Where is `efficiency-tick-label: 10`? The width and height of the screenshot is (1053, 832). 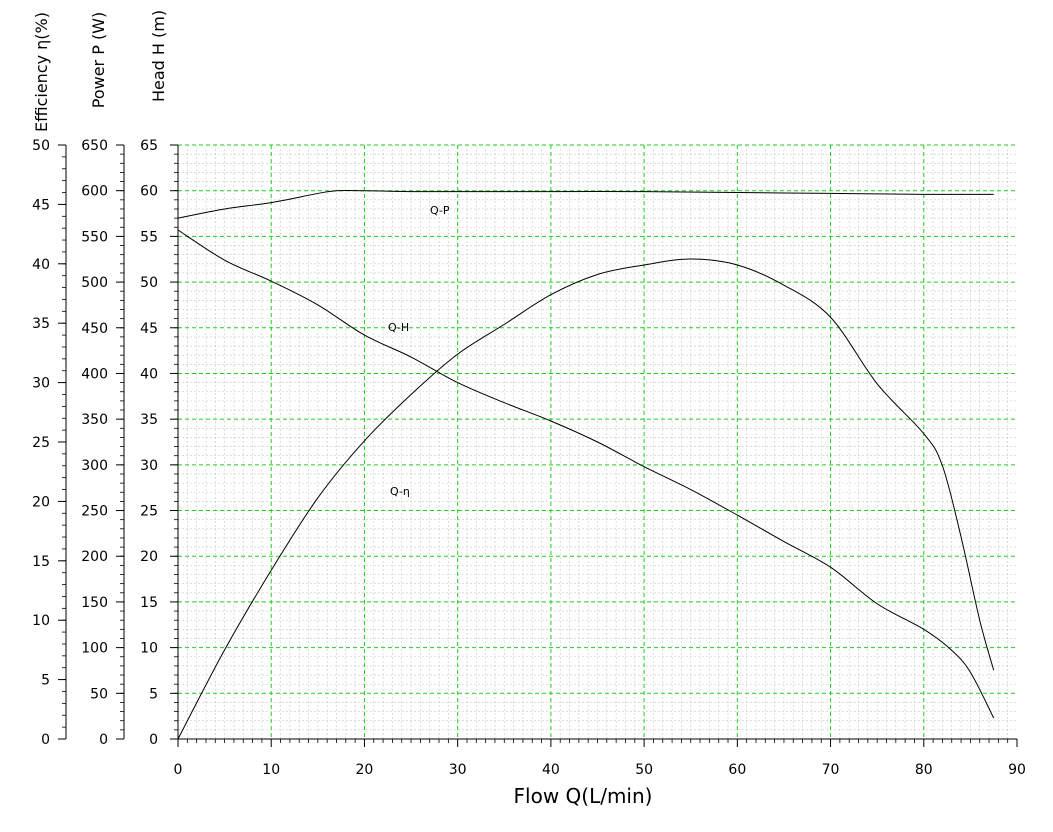 efficiency-tick-label: 10 is located at coordinates (41, 621).